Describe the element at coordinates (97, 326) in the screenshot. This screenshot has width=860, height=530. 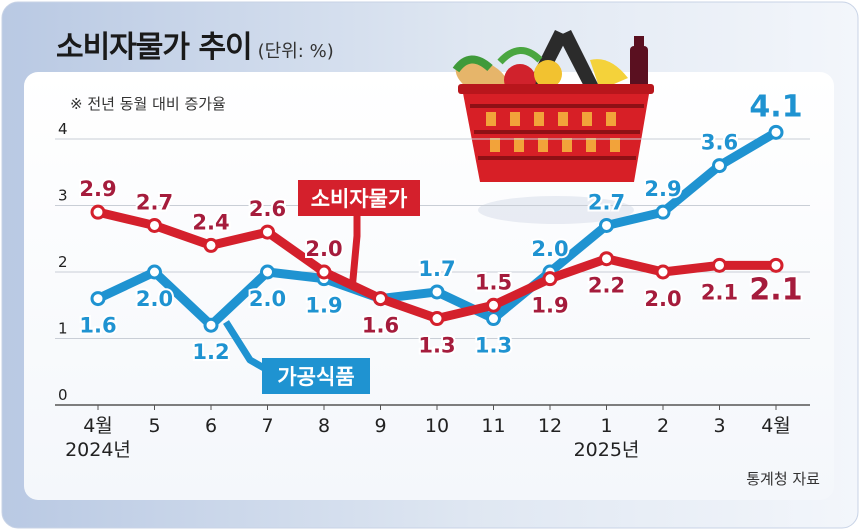
I see `processed-food-data-label: 1.6` at that location.